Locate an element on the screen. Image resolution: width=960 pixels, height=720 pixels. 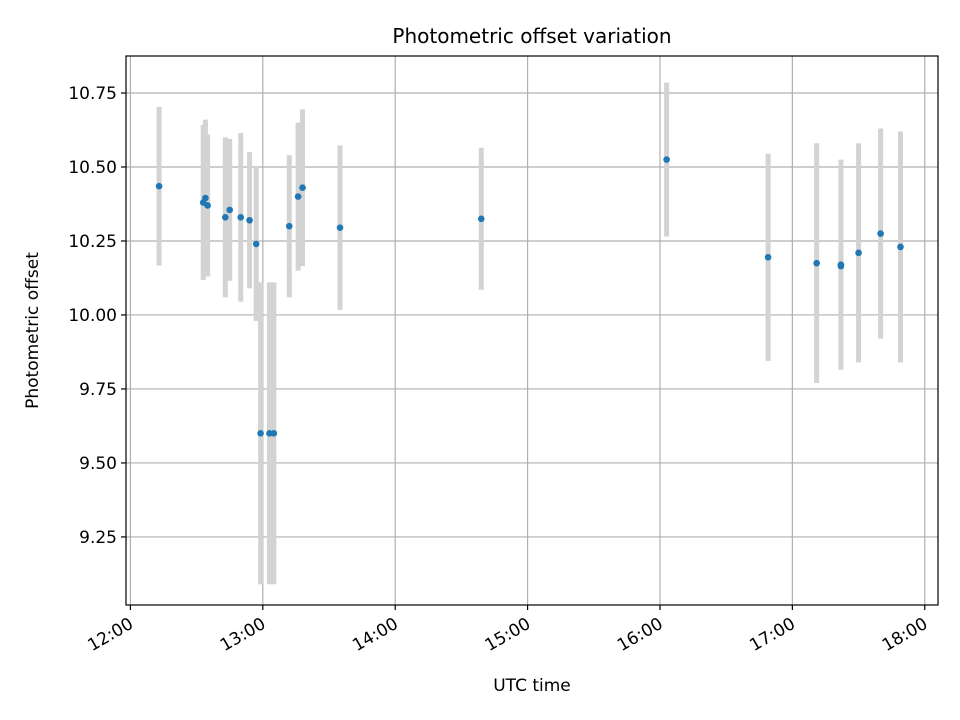
y-tick-label: 9.75 is located at coordinates (98, 390).